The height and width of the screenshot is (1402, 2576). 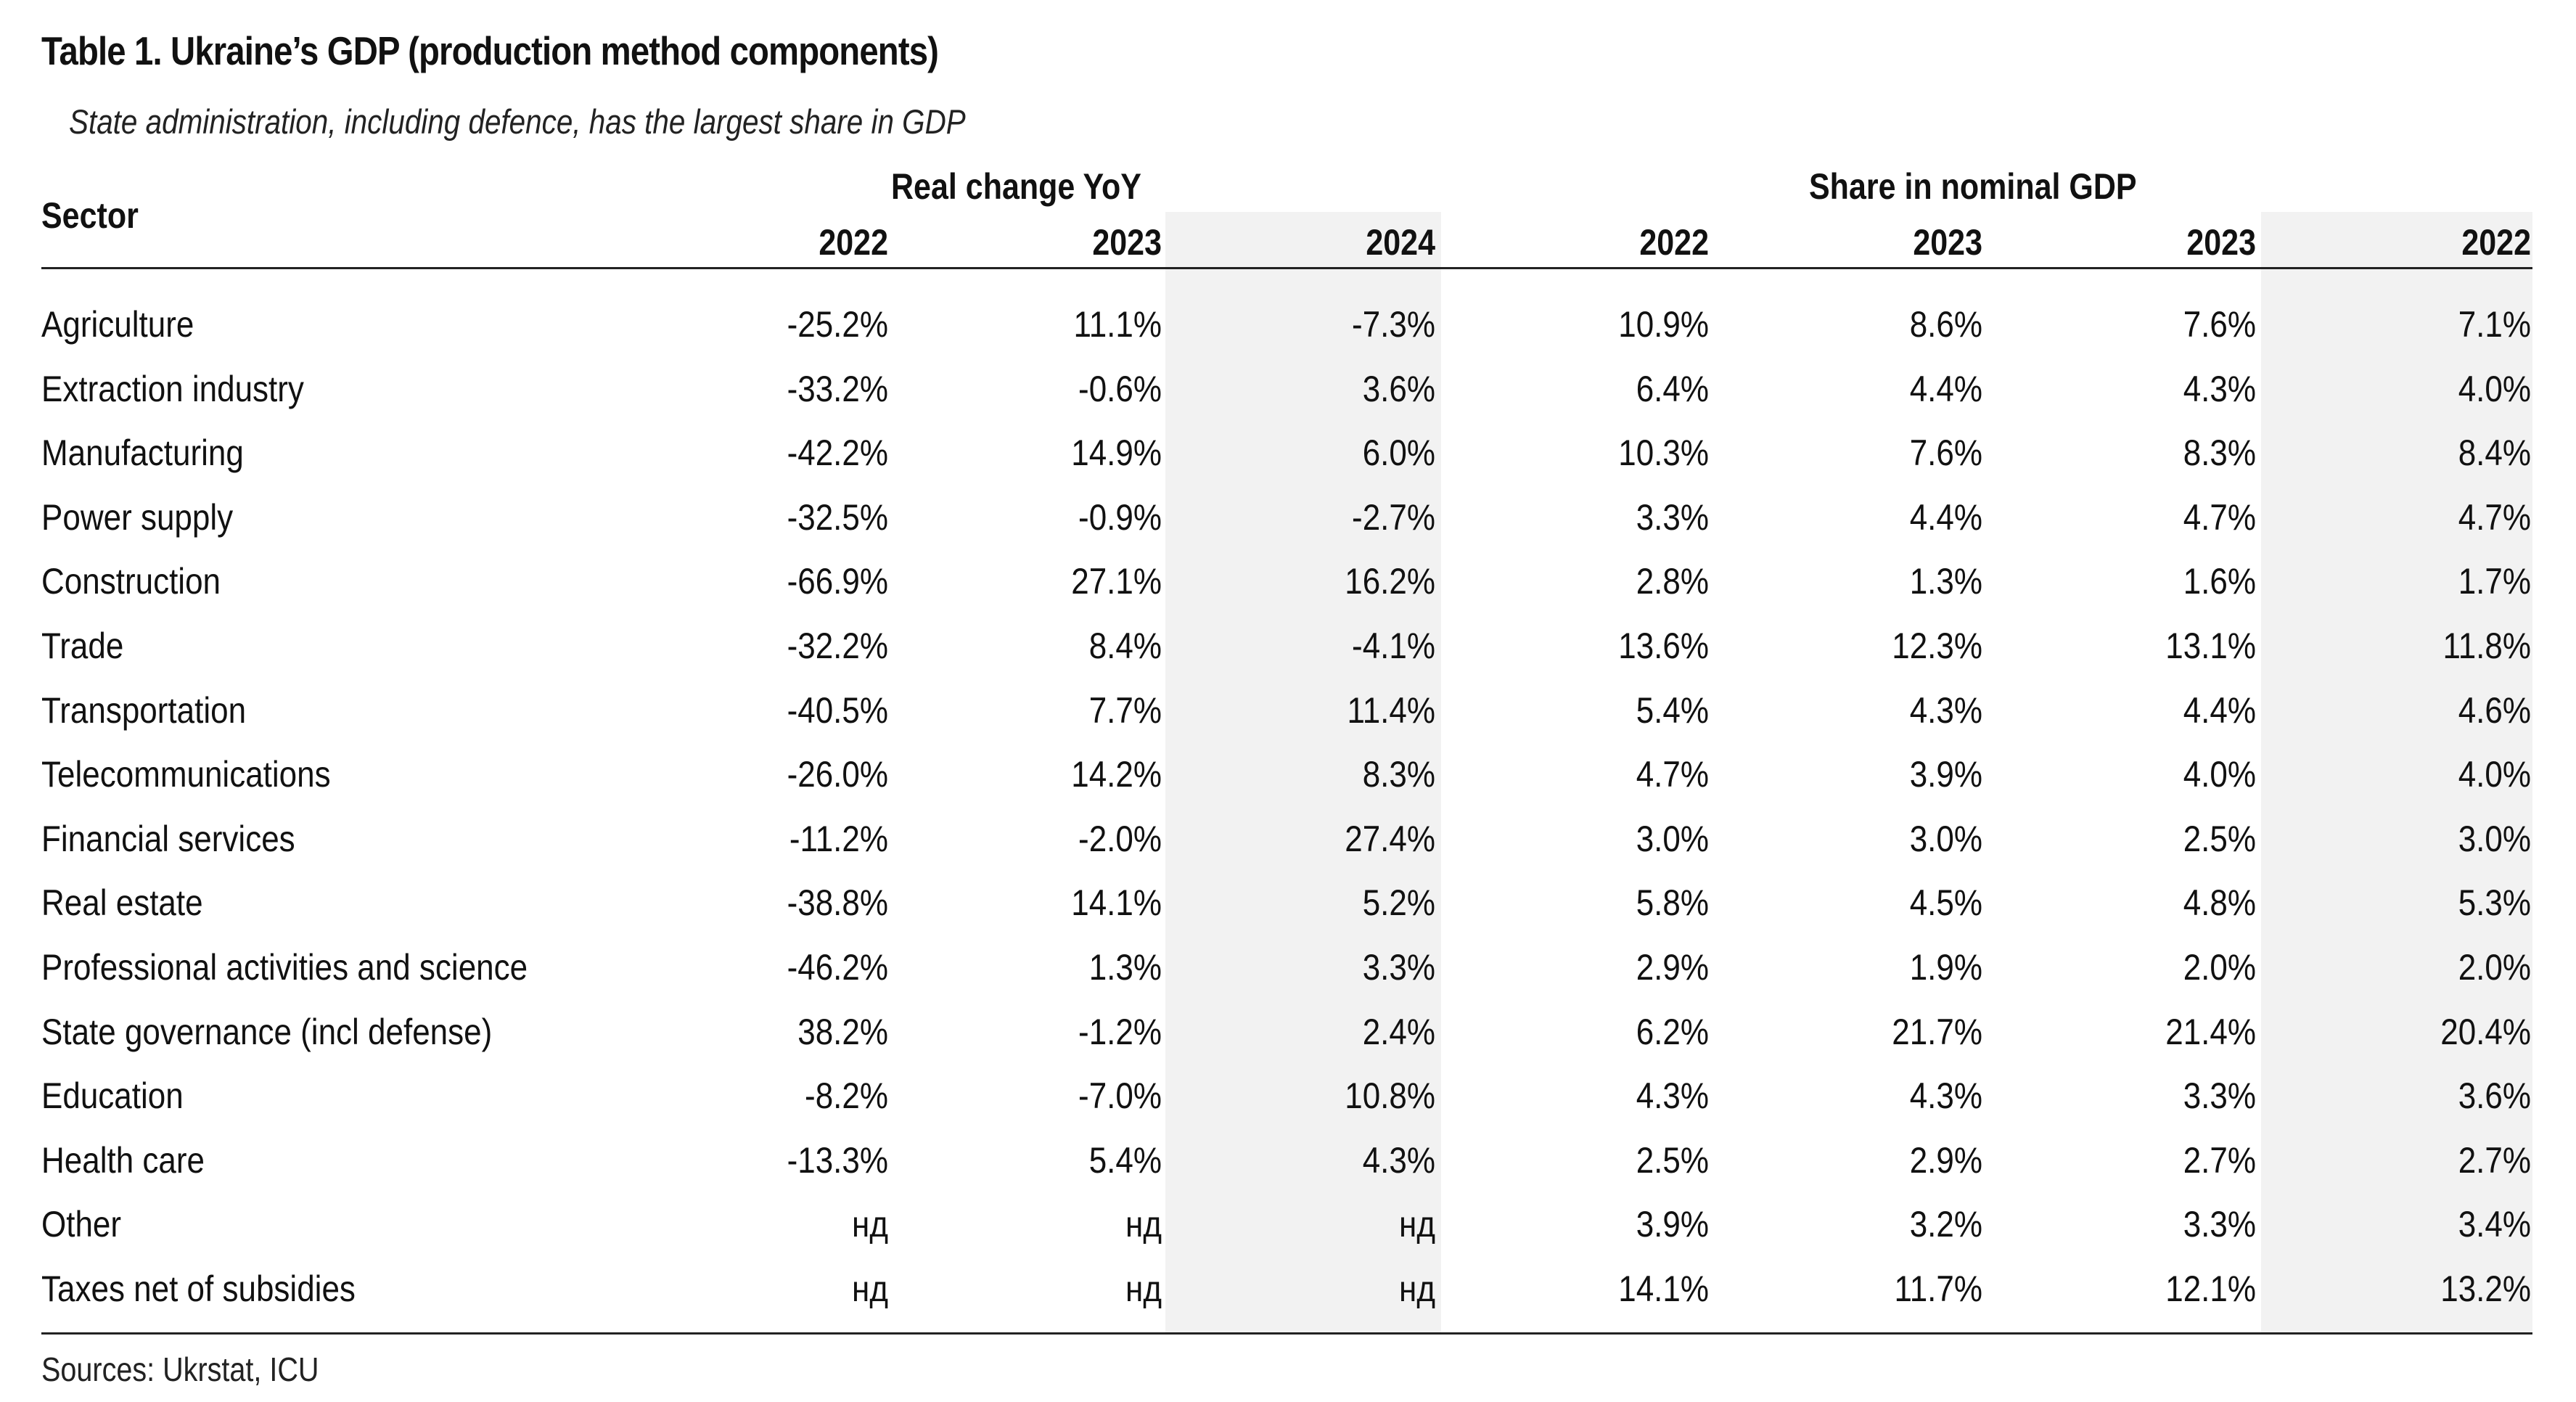 I want to click on value-cell: 11.4%, so click(x=1391, y=710).